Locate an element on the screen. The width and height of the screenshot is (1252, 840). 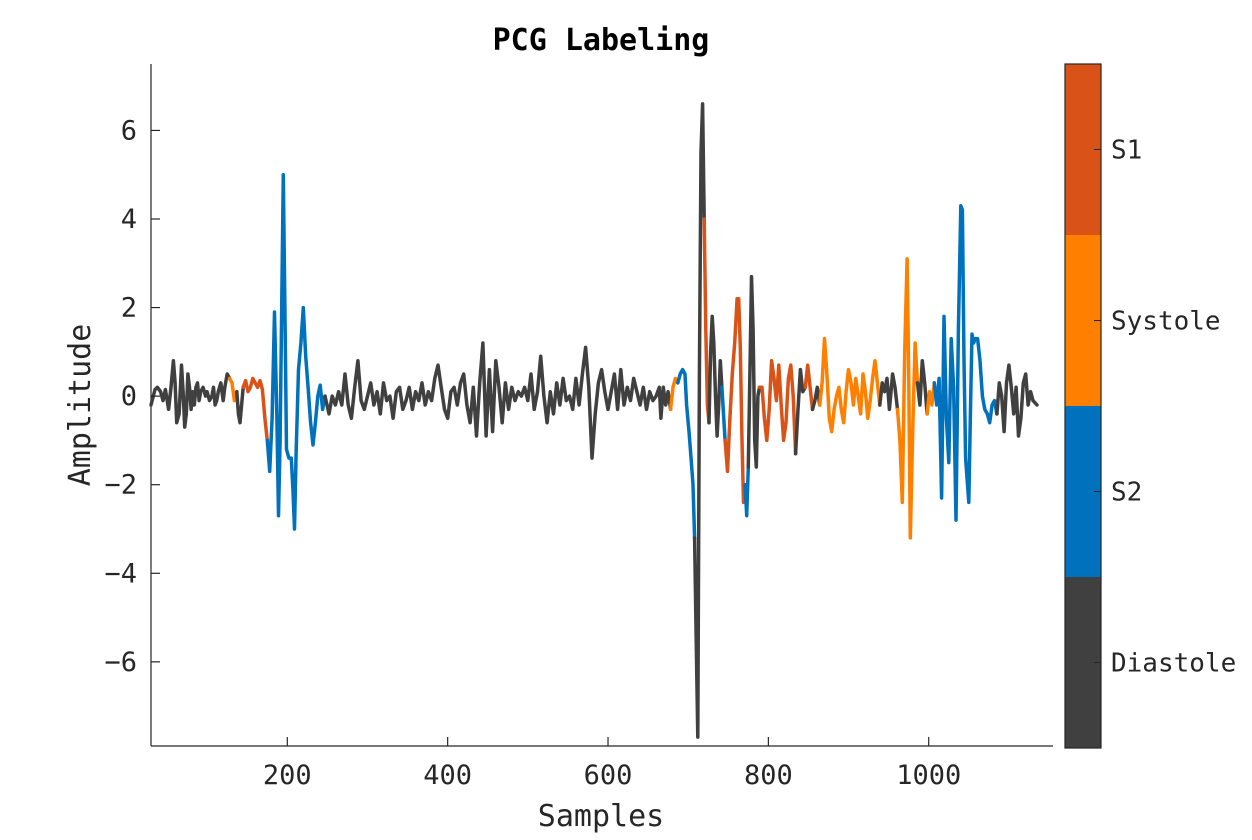
colorbar-frame is located at coordinates (1083, 406).